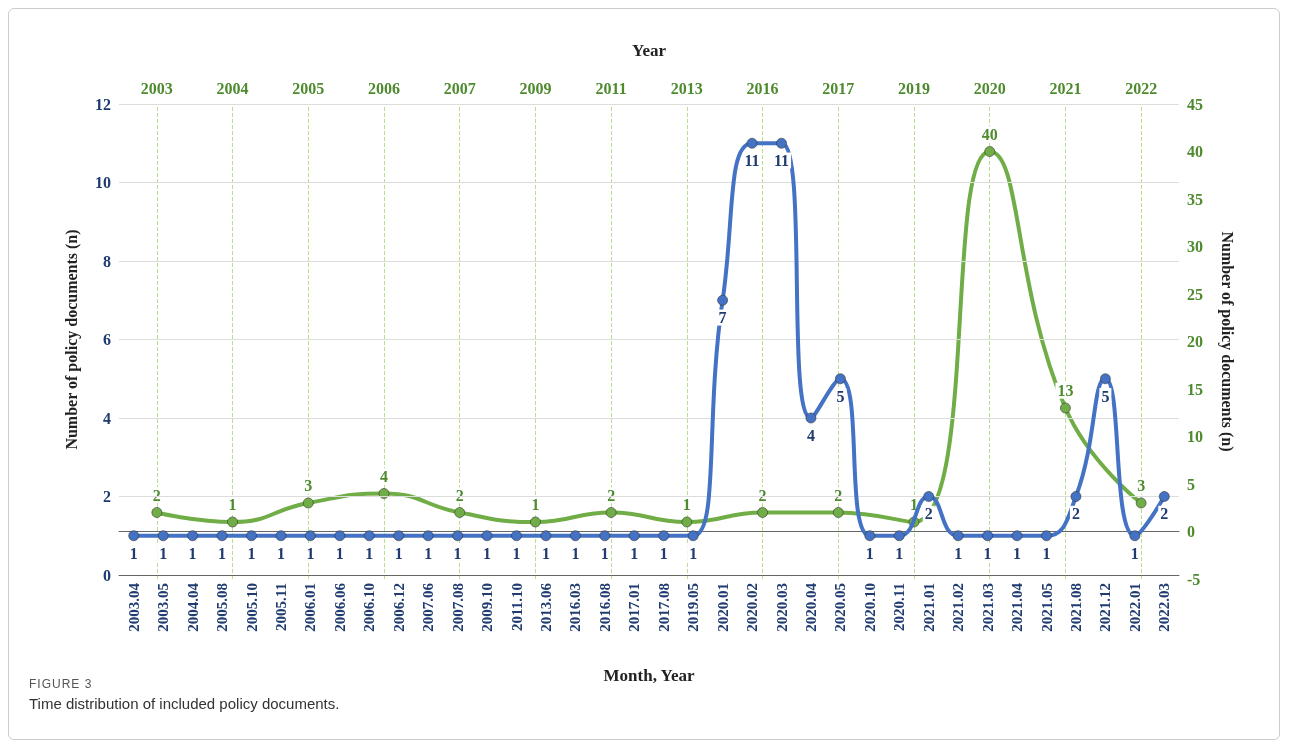 The width and height of the screenshot is (1293, 753). What do you see at coordinates (958, 607) in the screenshot?
I see `x-tick-label: 2021.02` at bounding box center [958, 607].